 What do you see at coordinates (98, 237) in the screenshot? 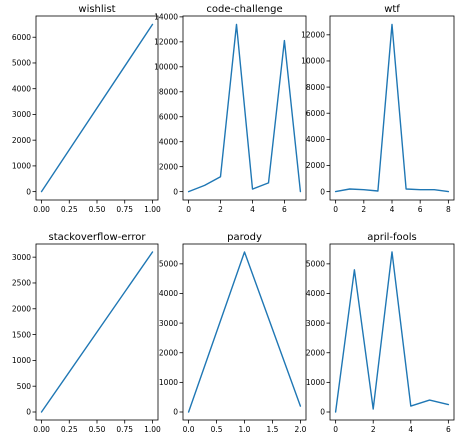
I see `subplot-title: stackoverflow-error` at bounding box center [98, 237].